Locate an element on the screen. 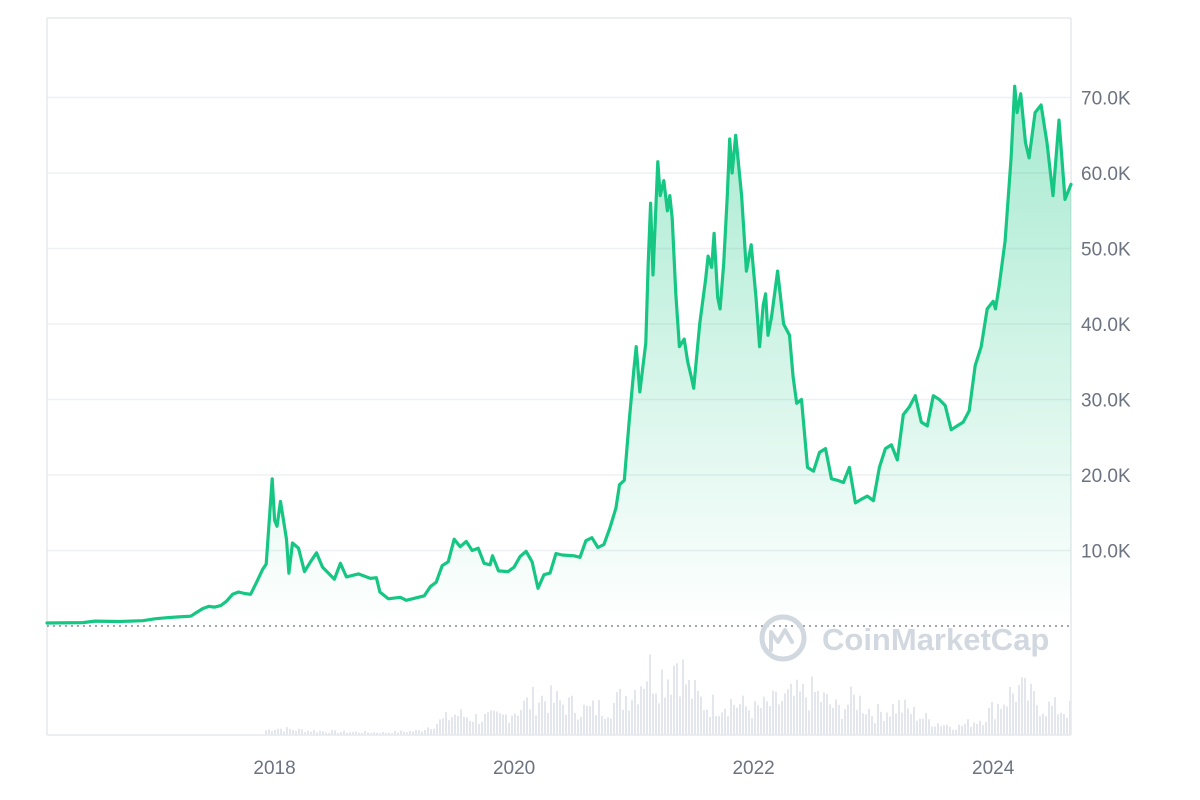  volume-bars is located at coordinates (668, 694).